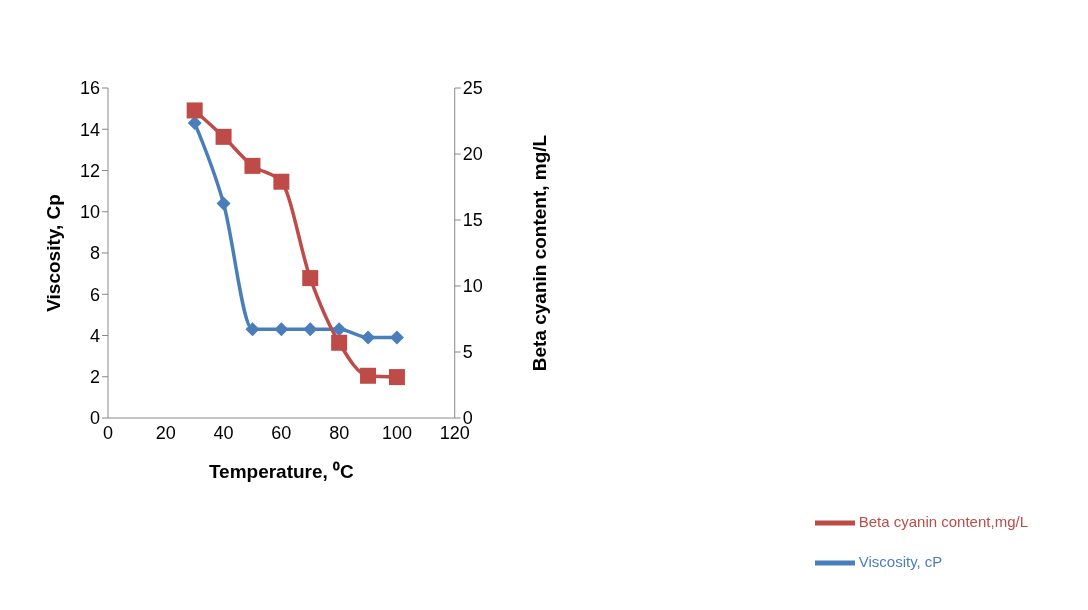 This screenshot has width=1088, height=610. What do you see at coordinates (540, 253) in the screenshot?
I see `y2-axis-title: Beta cyanin content, mg/L` at bounding box center [540, 253].